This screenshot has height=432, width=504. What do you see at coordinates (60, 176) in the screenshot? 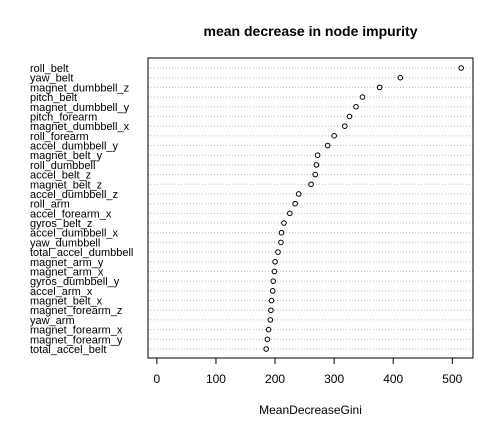
I see `category-label: accel_belt_z` at bounding box center [60, 176].